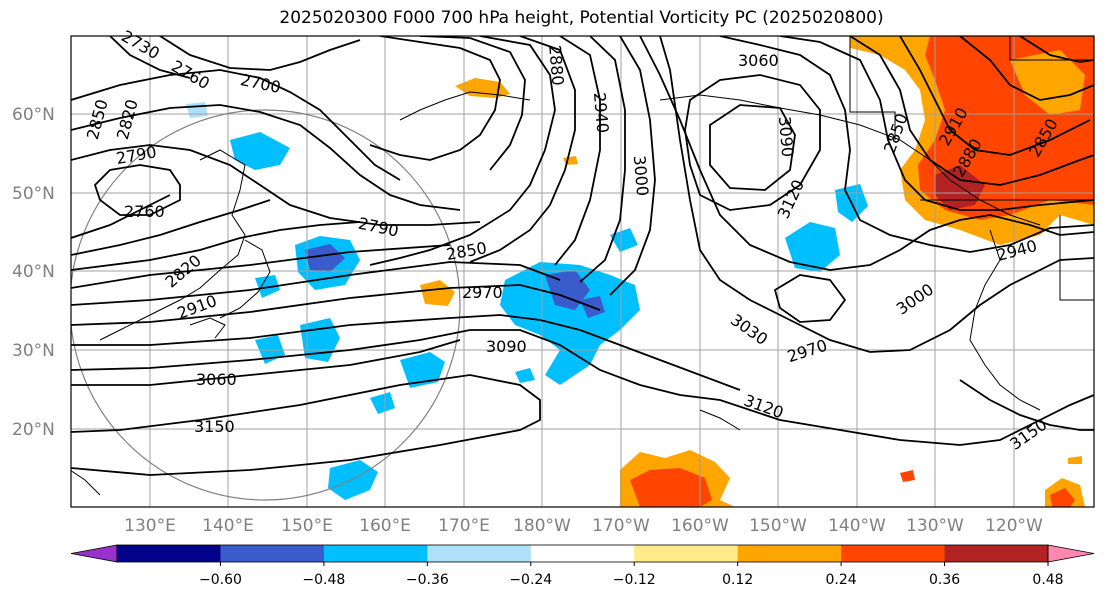 This screenshot has width=1105, height=601. Describe the element at coordinates (228, 526) in the screenshot. I see `lon-label: 140°E` at that location.